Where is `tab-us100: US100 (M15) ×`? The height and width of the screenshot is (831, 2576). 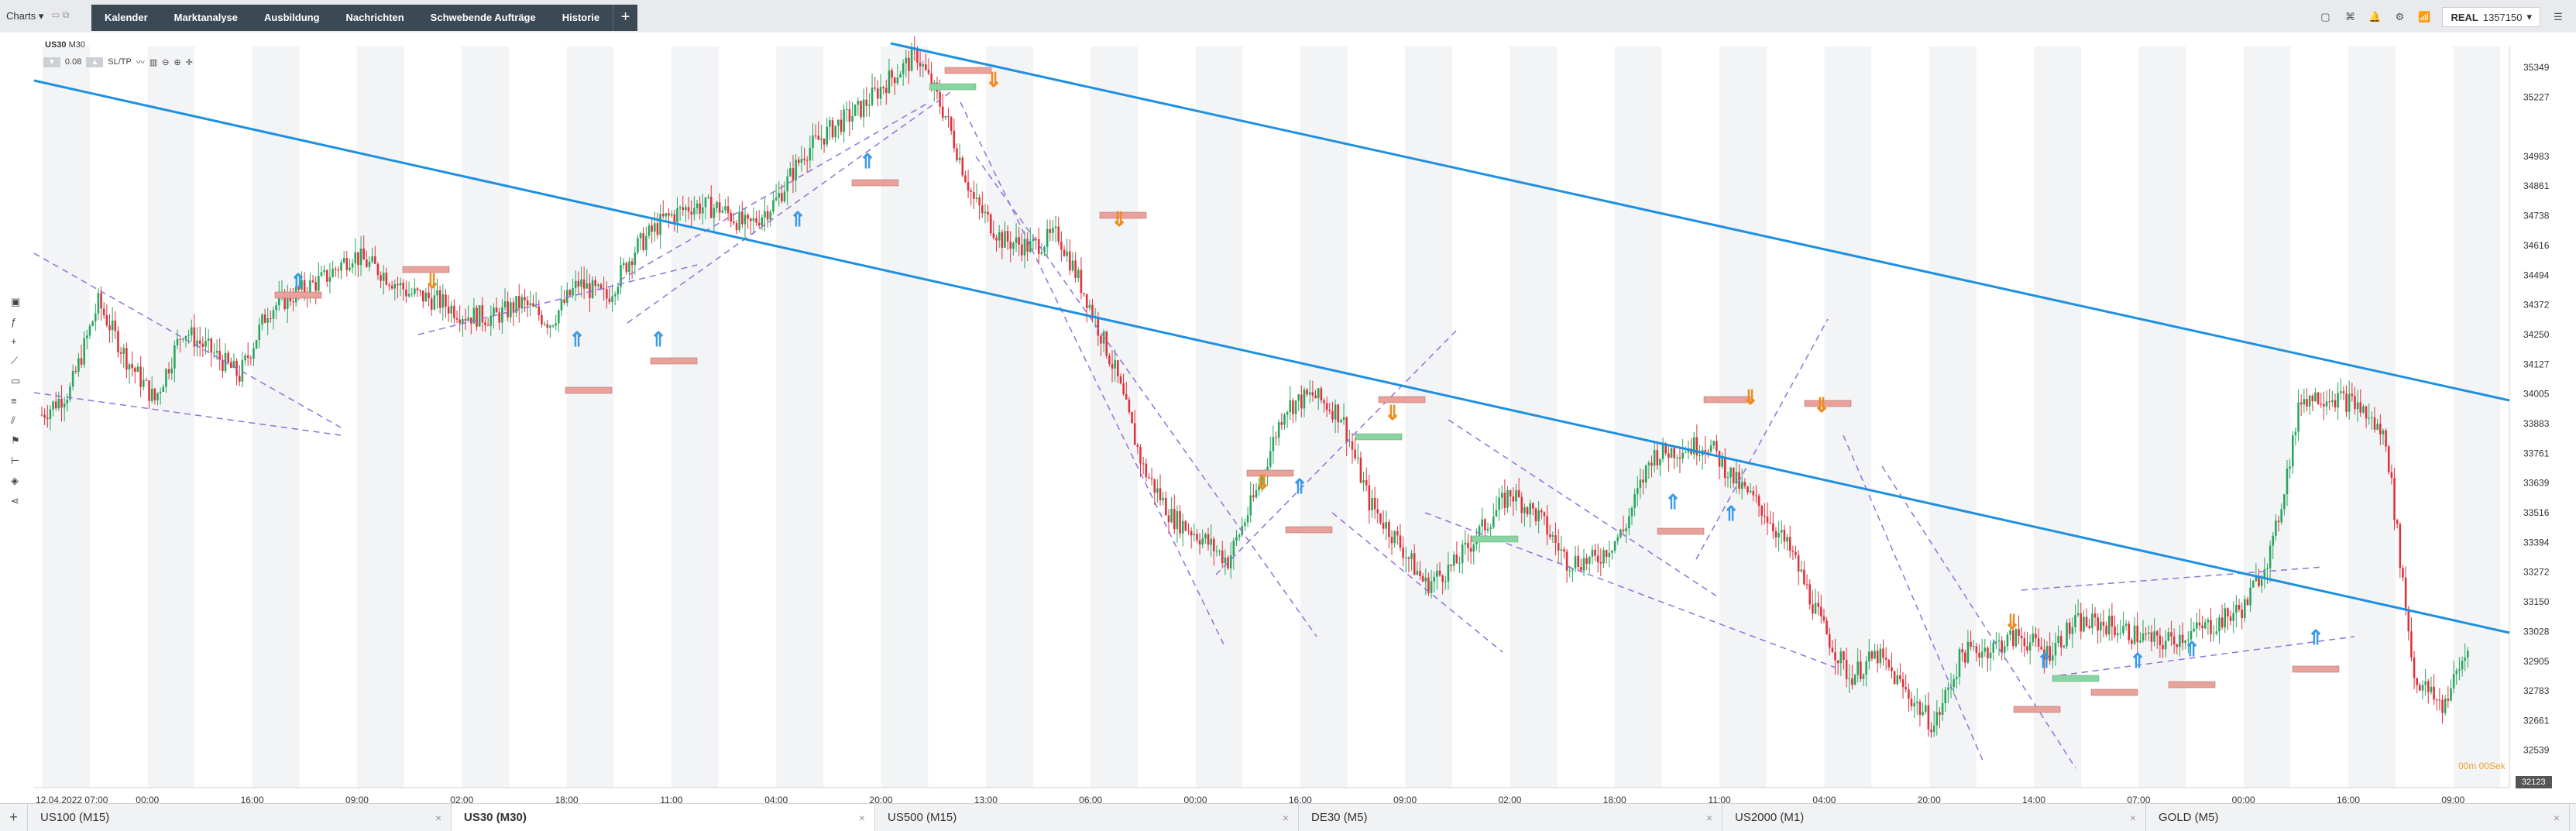
tab-us100: US100 (M15) × is located at coordinates (240, 817).